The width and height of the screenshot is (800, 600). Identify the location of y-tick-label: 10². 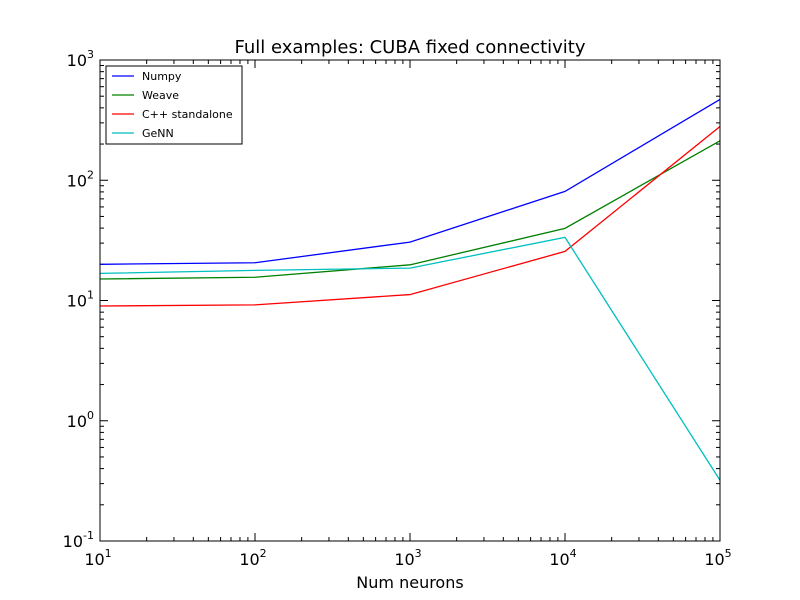
(80, 179).